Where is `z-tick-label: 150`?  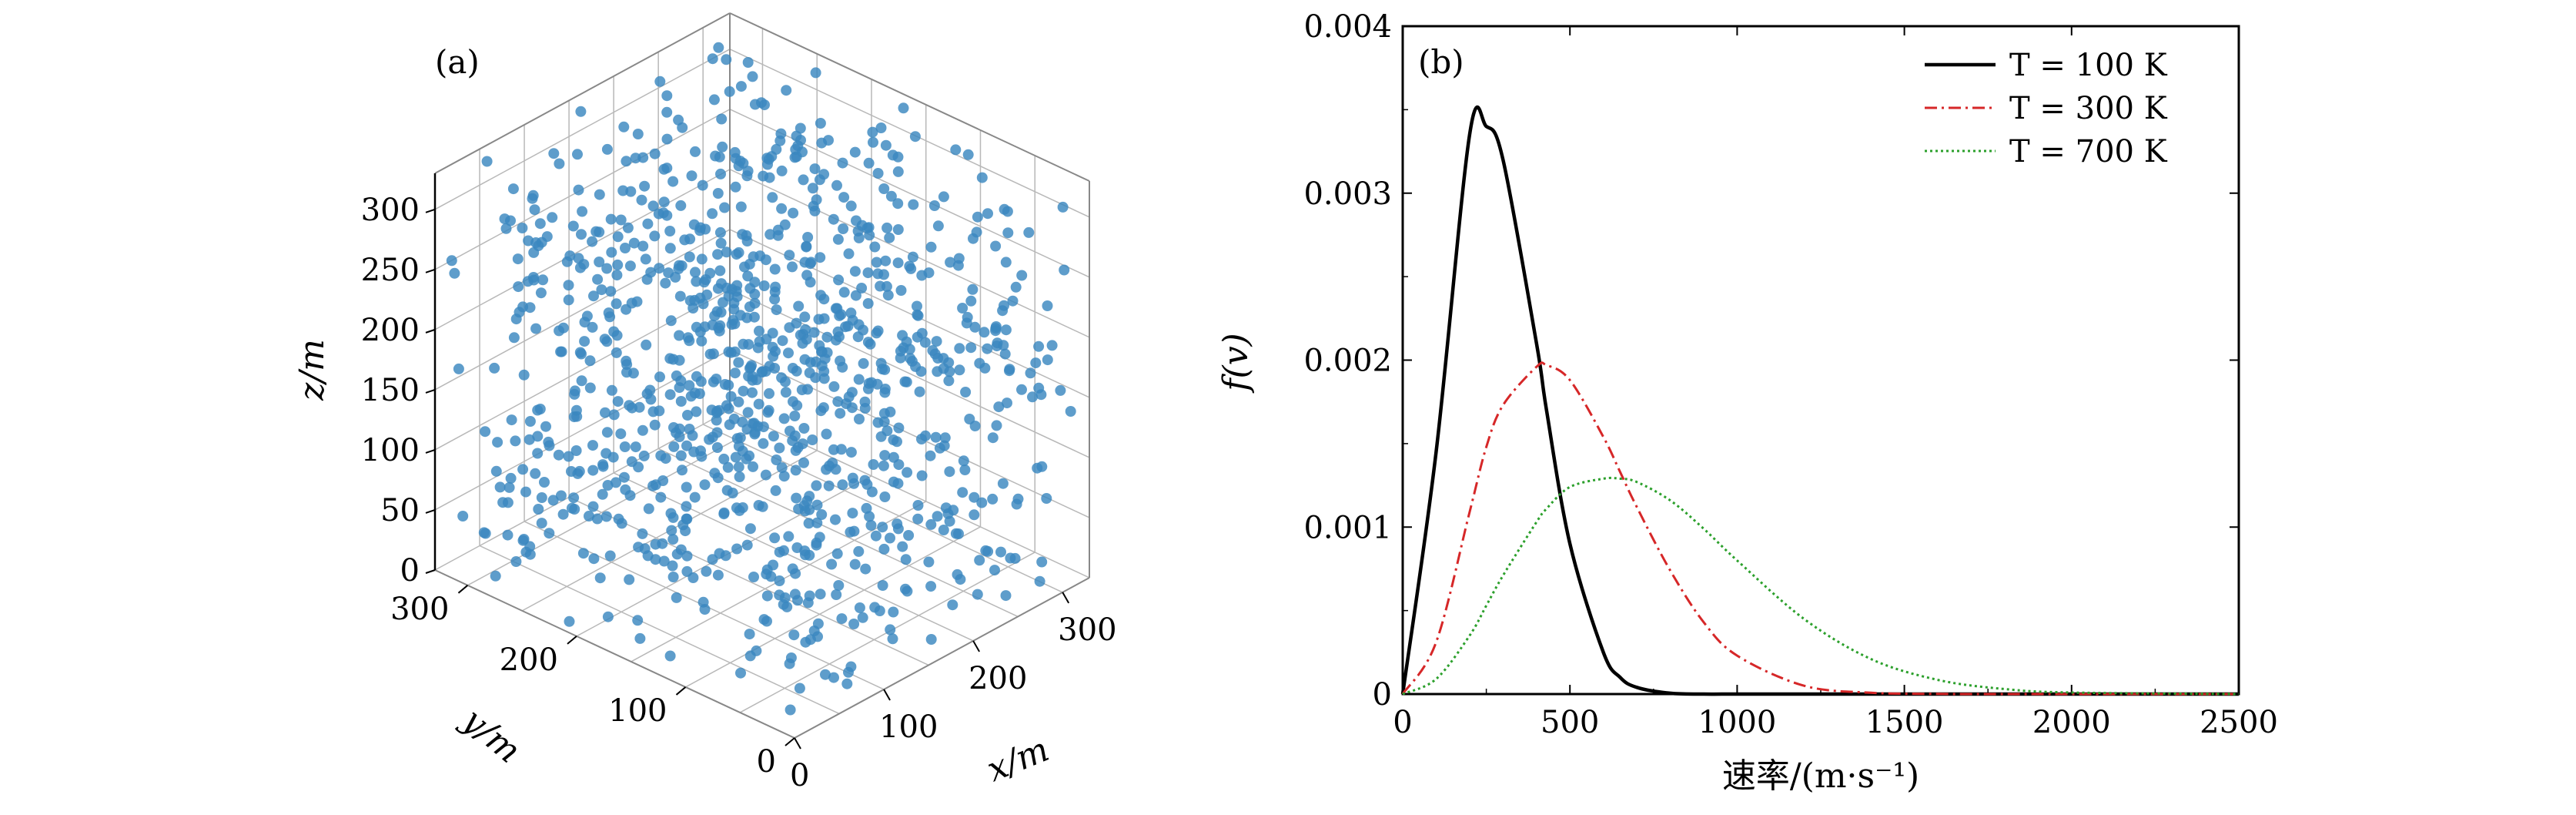
z-tick-label: 150 is located at coordinates (391, 391).